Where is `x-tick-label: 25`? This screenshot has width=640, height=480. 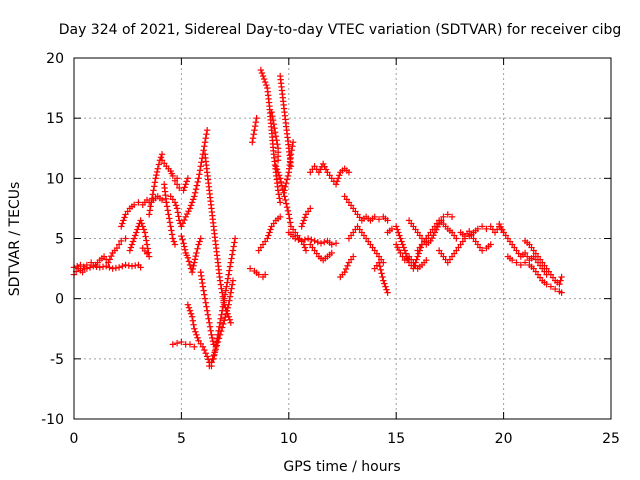
x-tick-label: 25 is located at coordinates (611, 439).